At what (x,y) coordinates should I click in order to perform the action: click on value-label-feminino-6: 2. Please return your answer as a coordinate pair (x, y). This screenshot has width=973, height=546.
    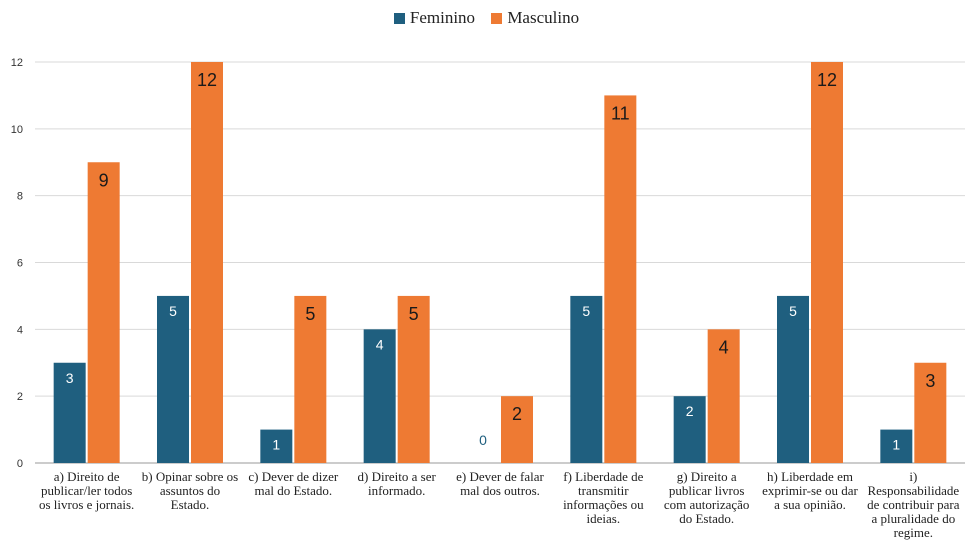
    Looking at the image, I should click on (690, 411).